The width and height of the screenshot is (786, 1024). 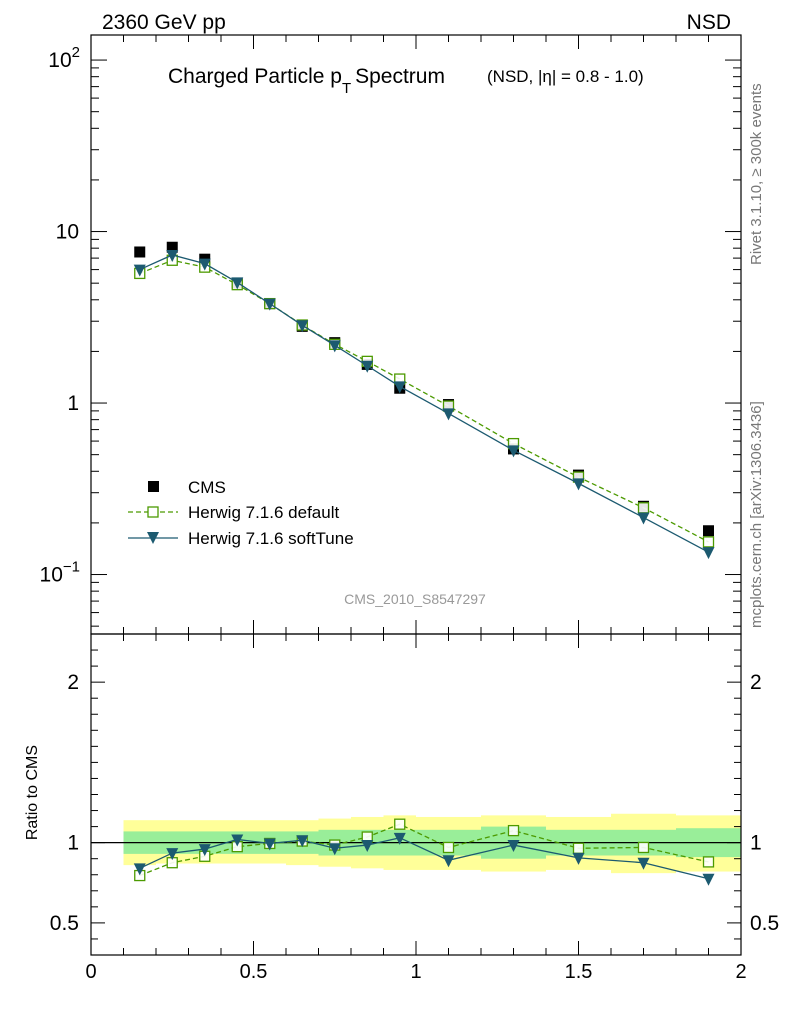 What do you see at coordinates (255, 76) in the screenshot?
I see `chart-title-main: Charged Particle p` at bounding box center [255, 76].